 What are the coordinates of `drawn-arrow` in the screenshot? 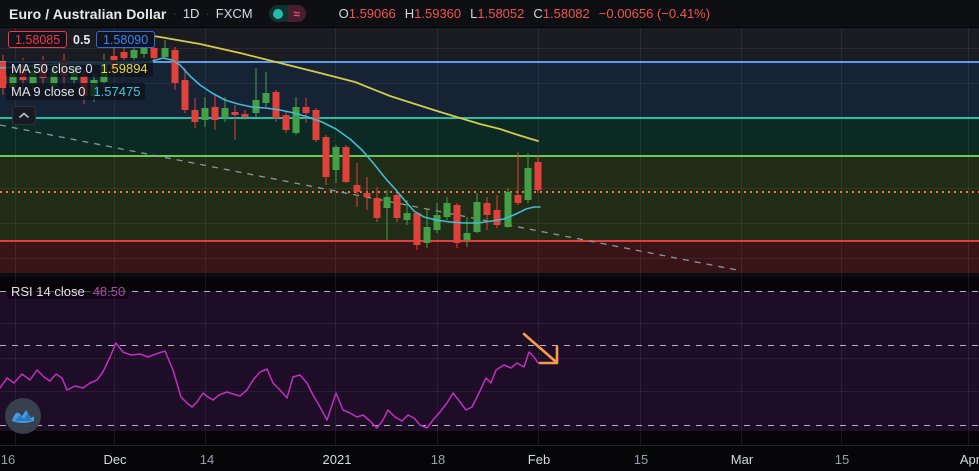 It's located at (539, 347).